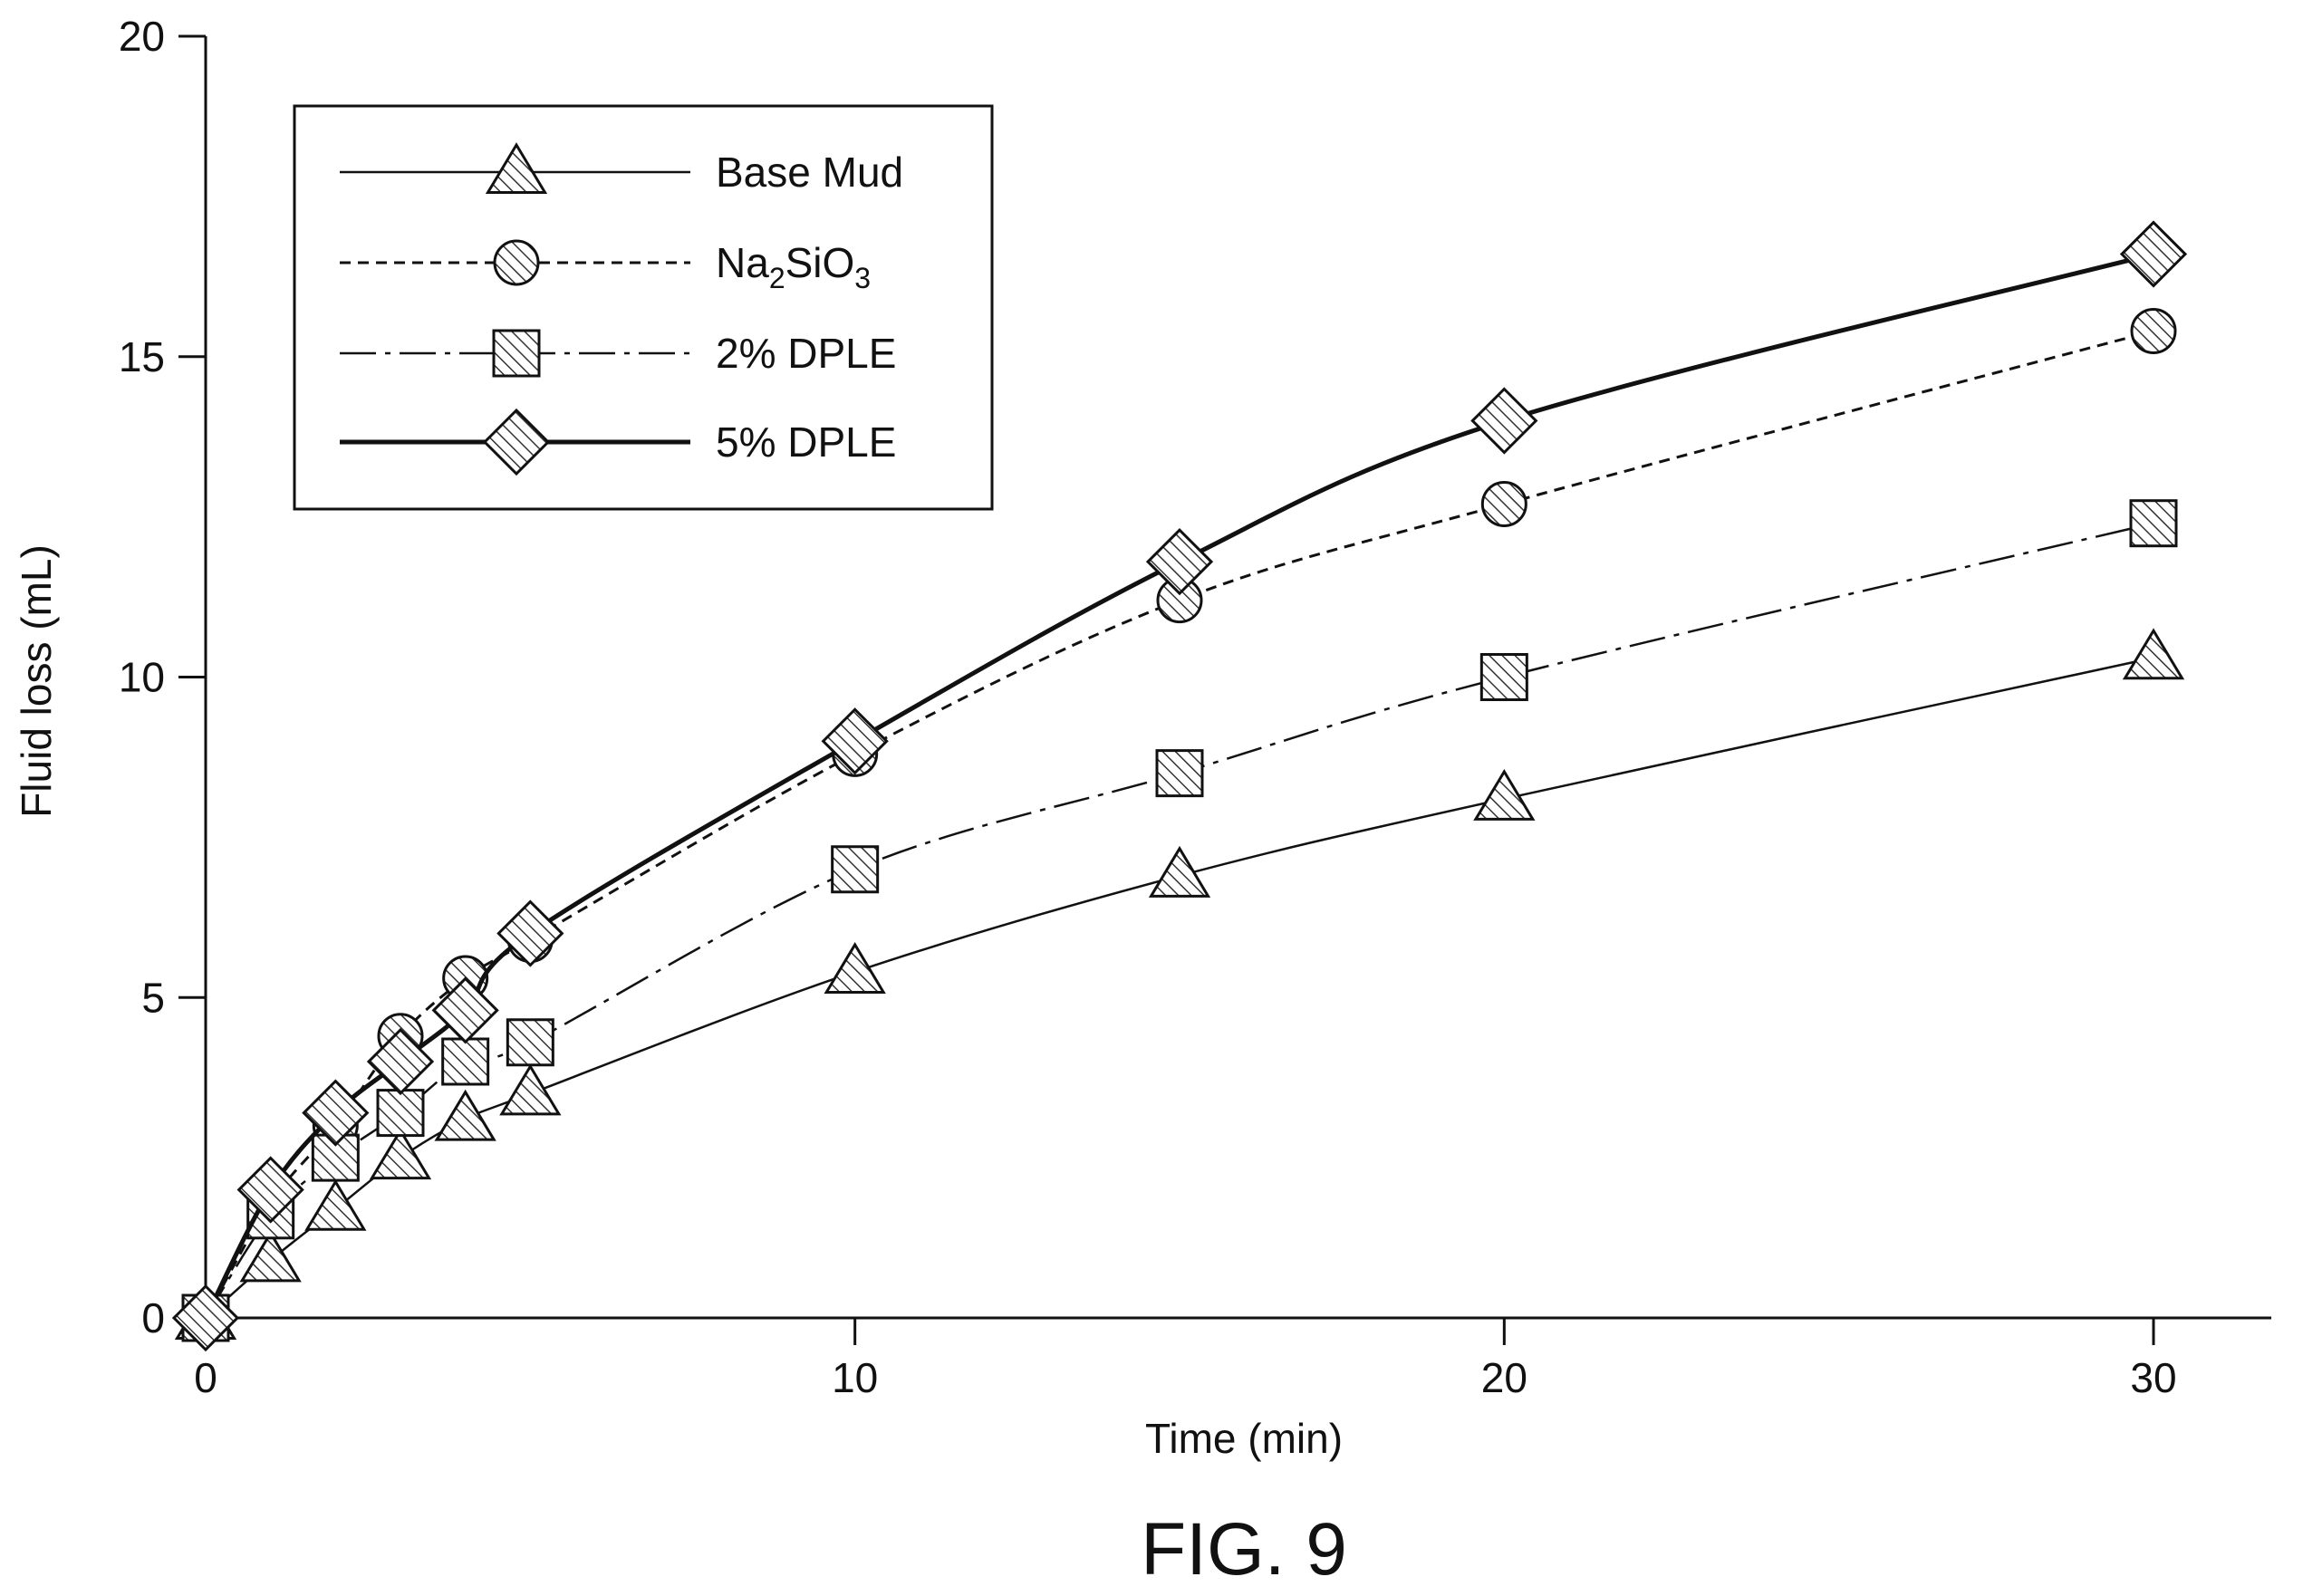 This screenshot has width=2303, height=1596. What do you see at coordinates (1504, 1377) in the screenshot?
I see `x-tick-label: 20` at bounding box center [1504, 1377].